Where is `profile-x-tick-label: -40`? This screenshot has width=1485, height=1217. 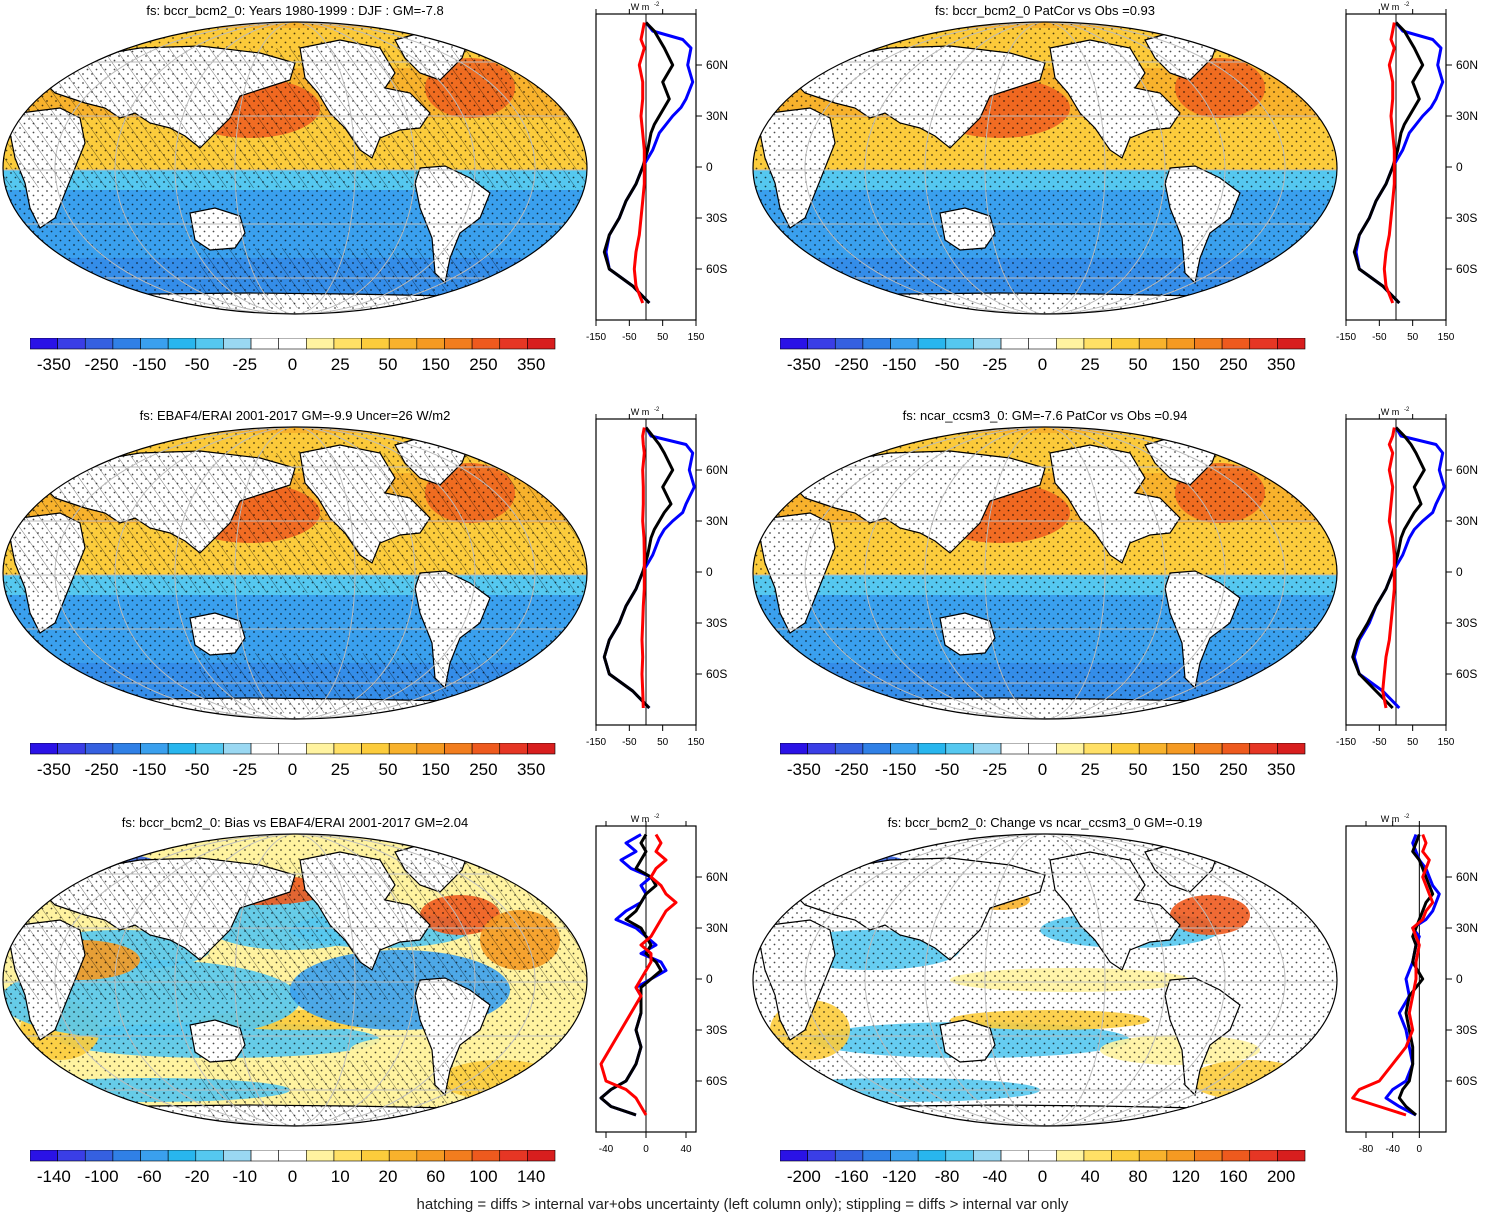 profile-x-tick-label: -40 is located at coordinates (606, 1149).